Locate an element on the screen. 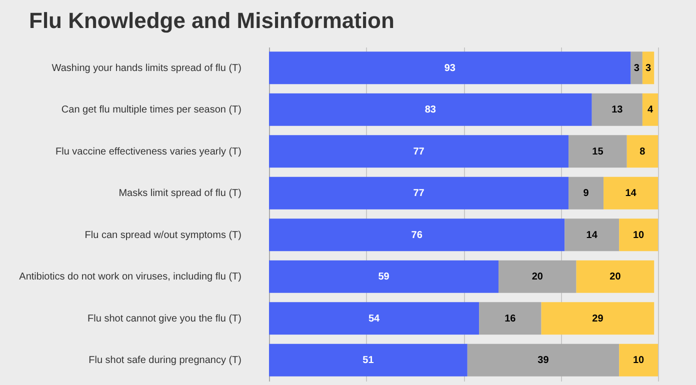 Image resolution: width=696 pixels, height=385 pixels. data-label: 16 is located at coordinates (510, 318).